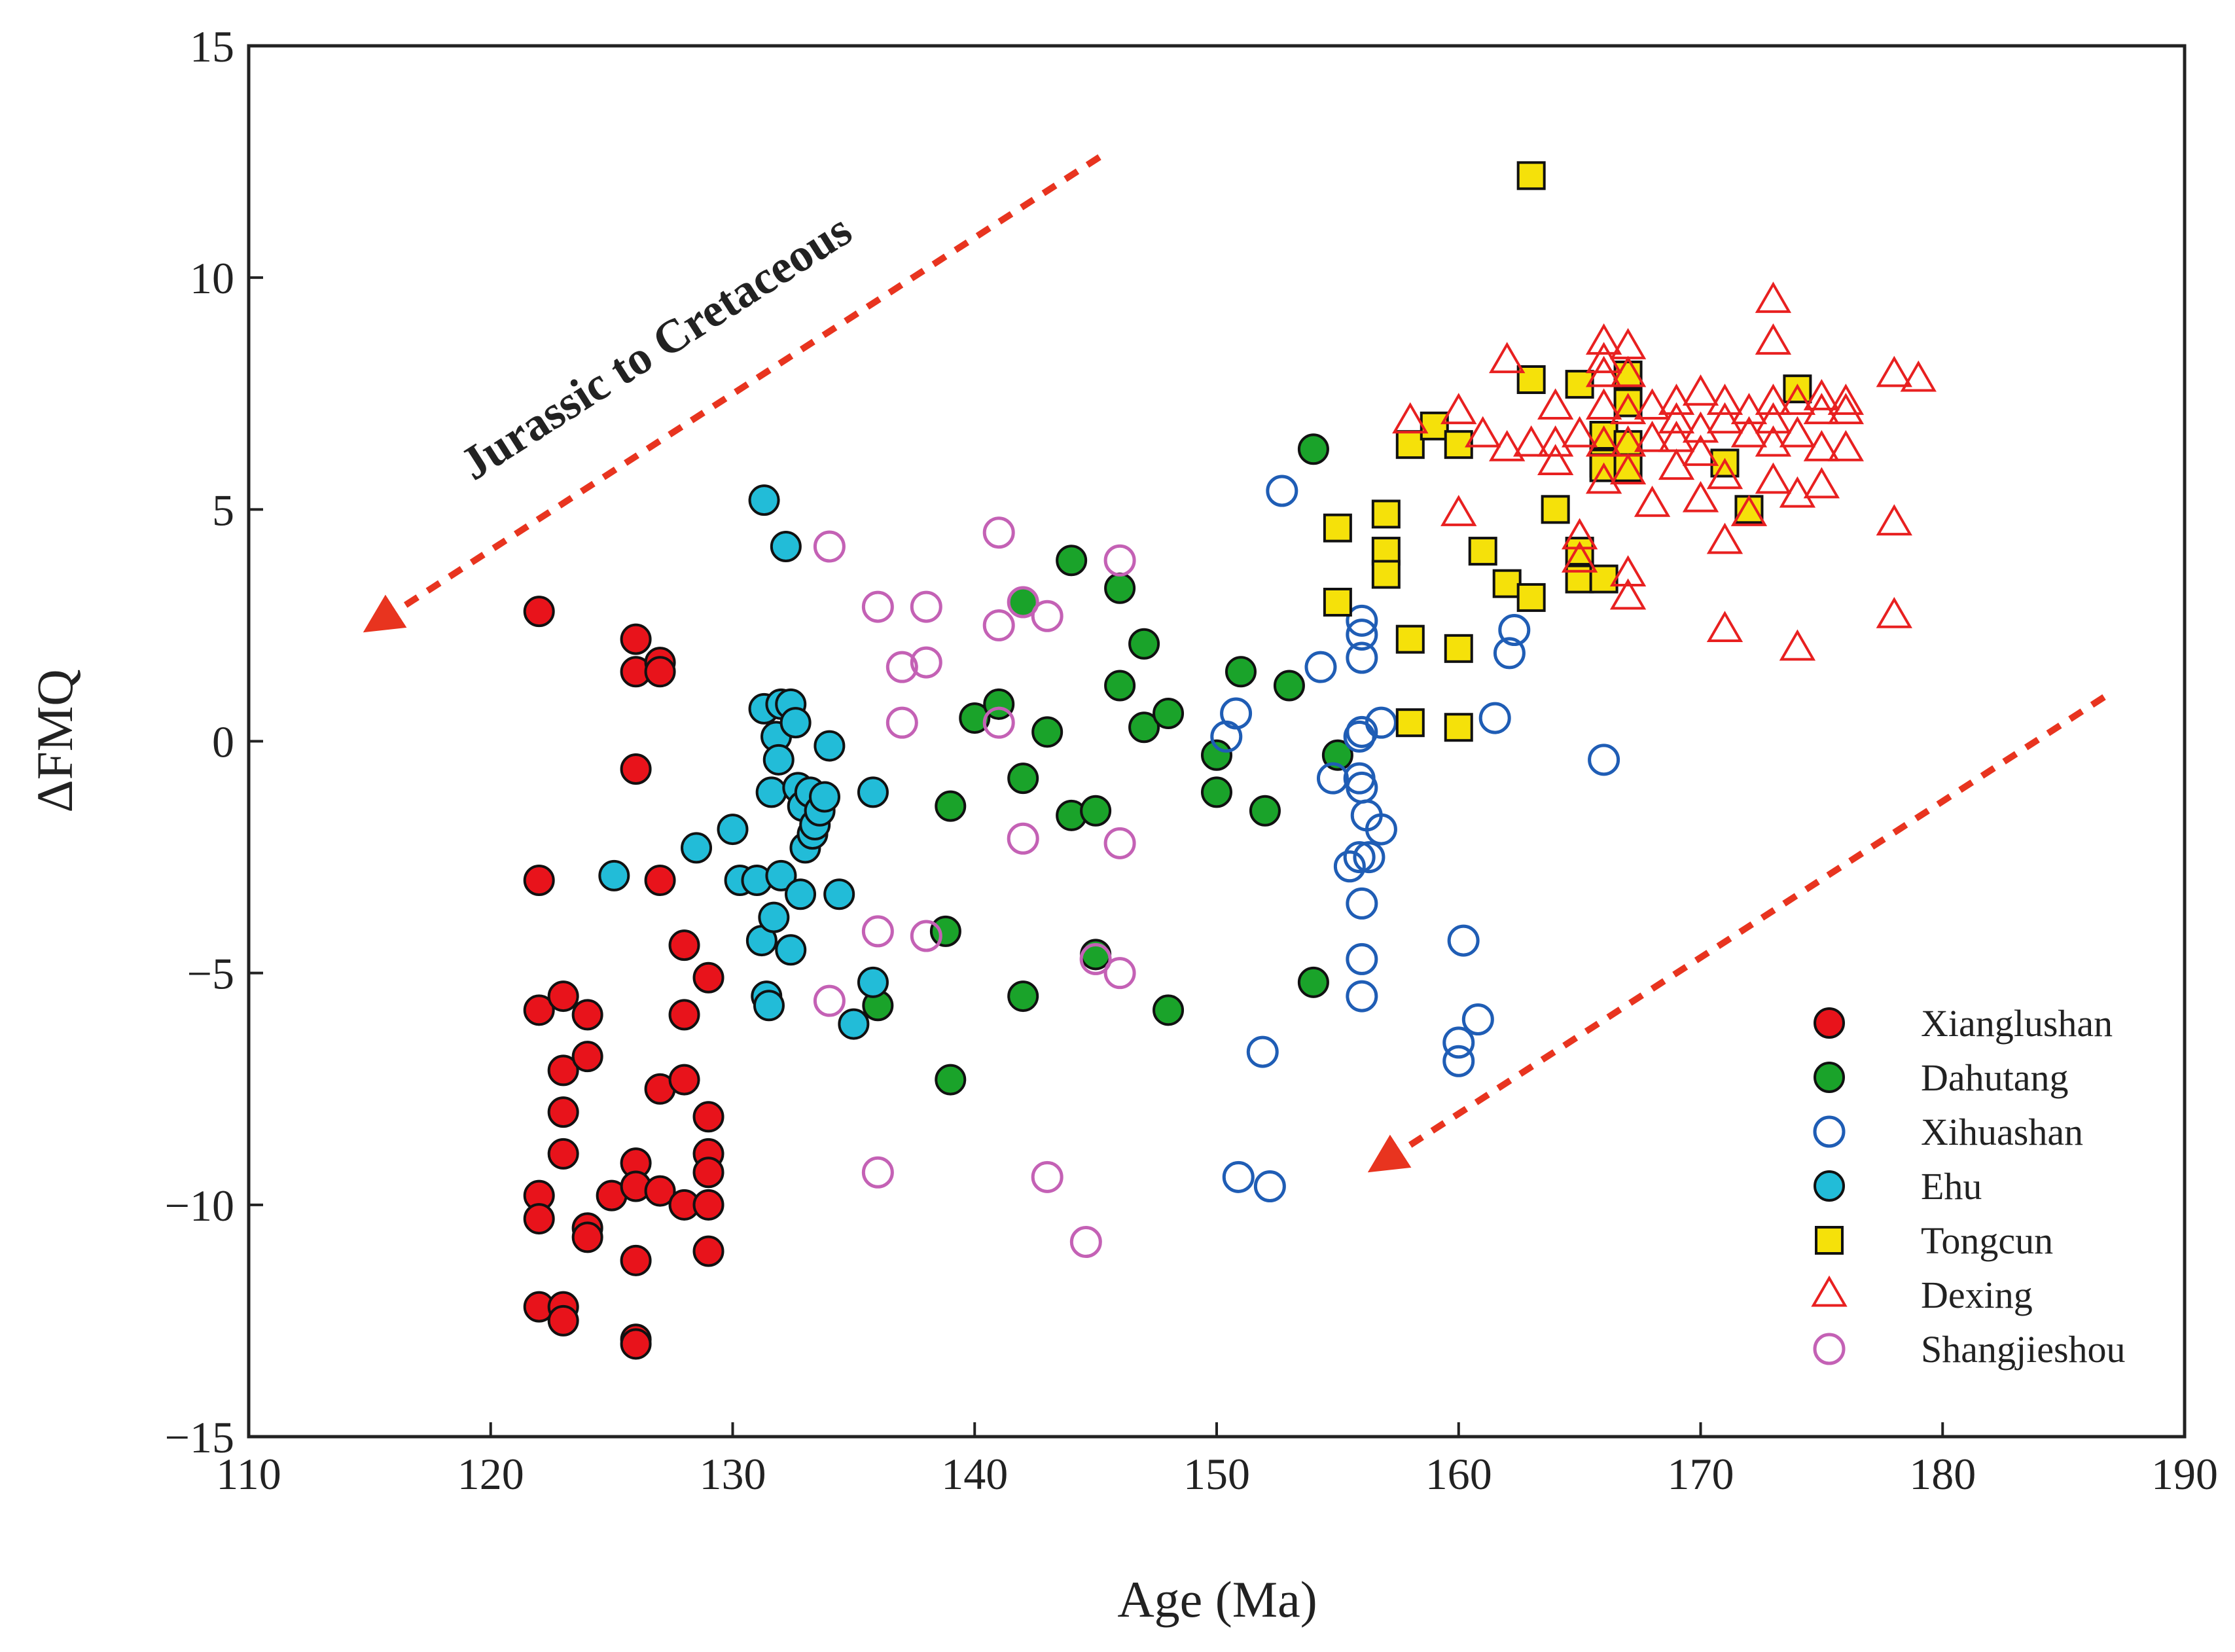 The height and width of the screenshot is (1652, 2235). I want to click on legend-label-shangjieshou: Shangjieshou, so click(2023, 1349).